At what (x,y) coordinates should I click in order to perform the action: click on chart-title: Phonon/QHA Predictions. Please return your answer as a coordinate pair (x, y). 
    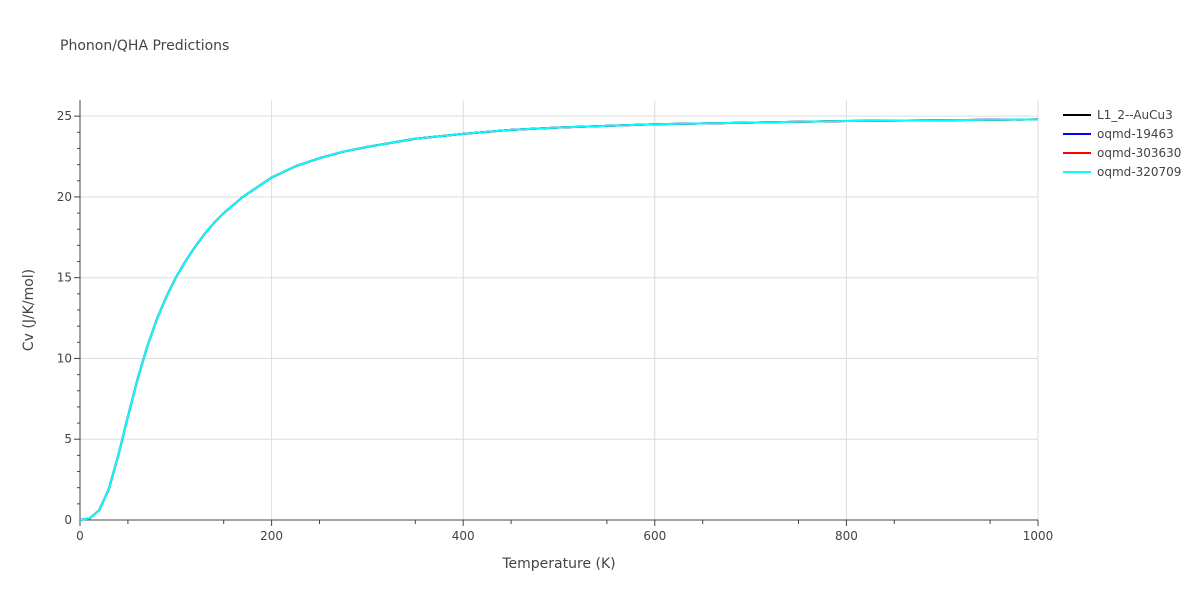
    Looking at the image, I should click on (144, 46).